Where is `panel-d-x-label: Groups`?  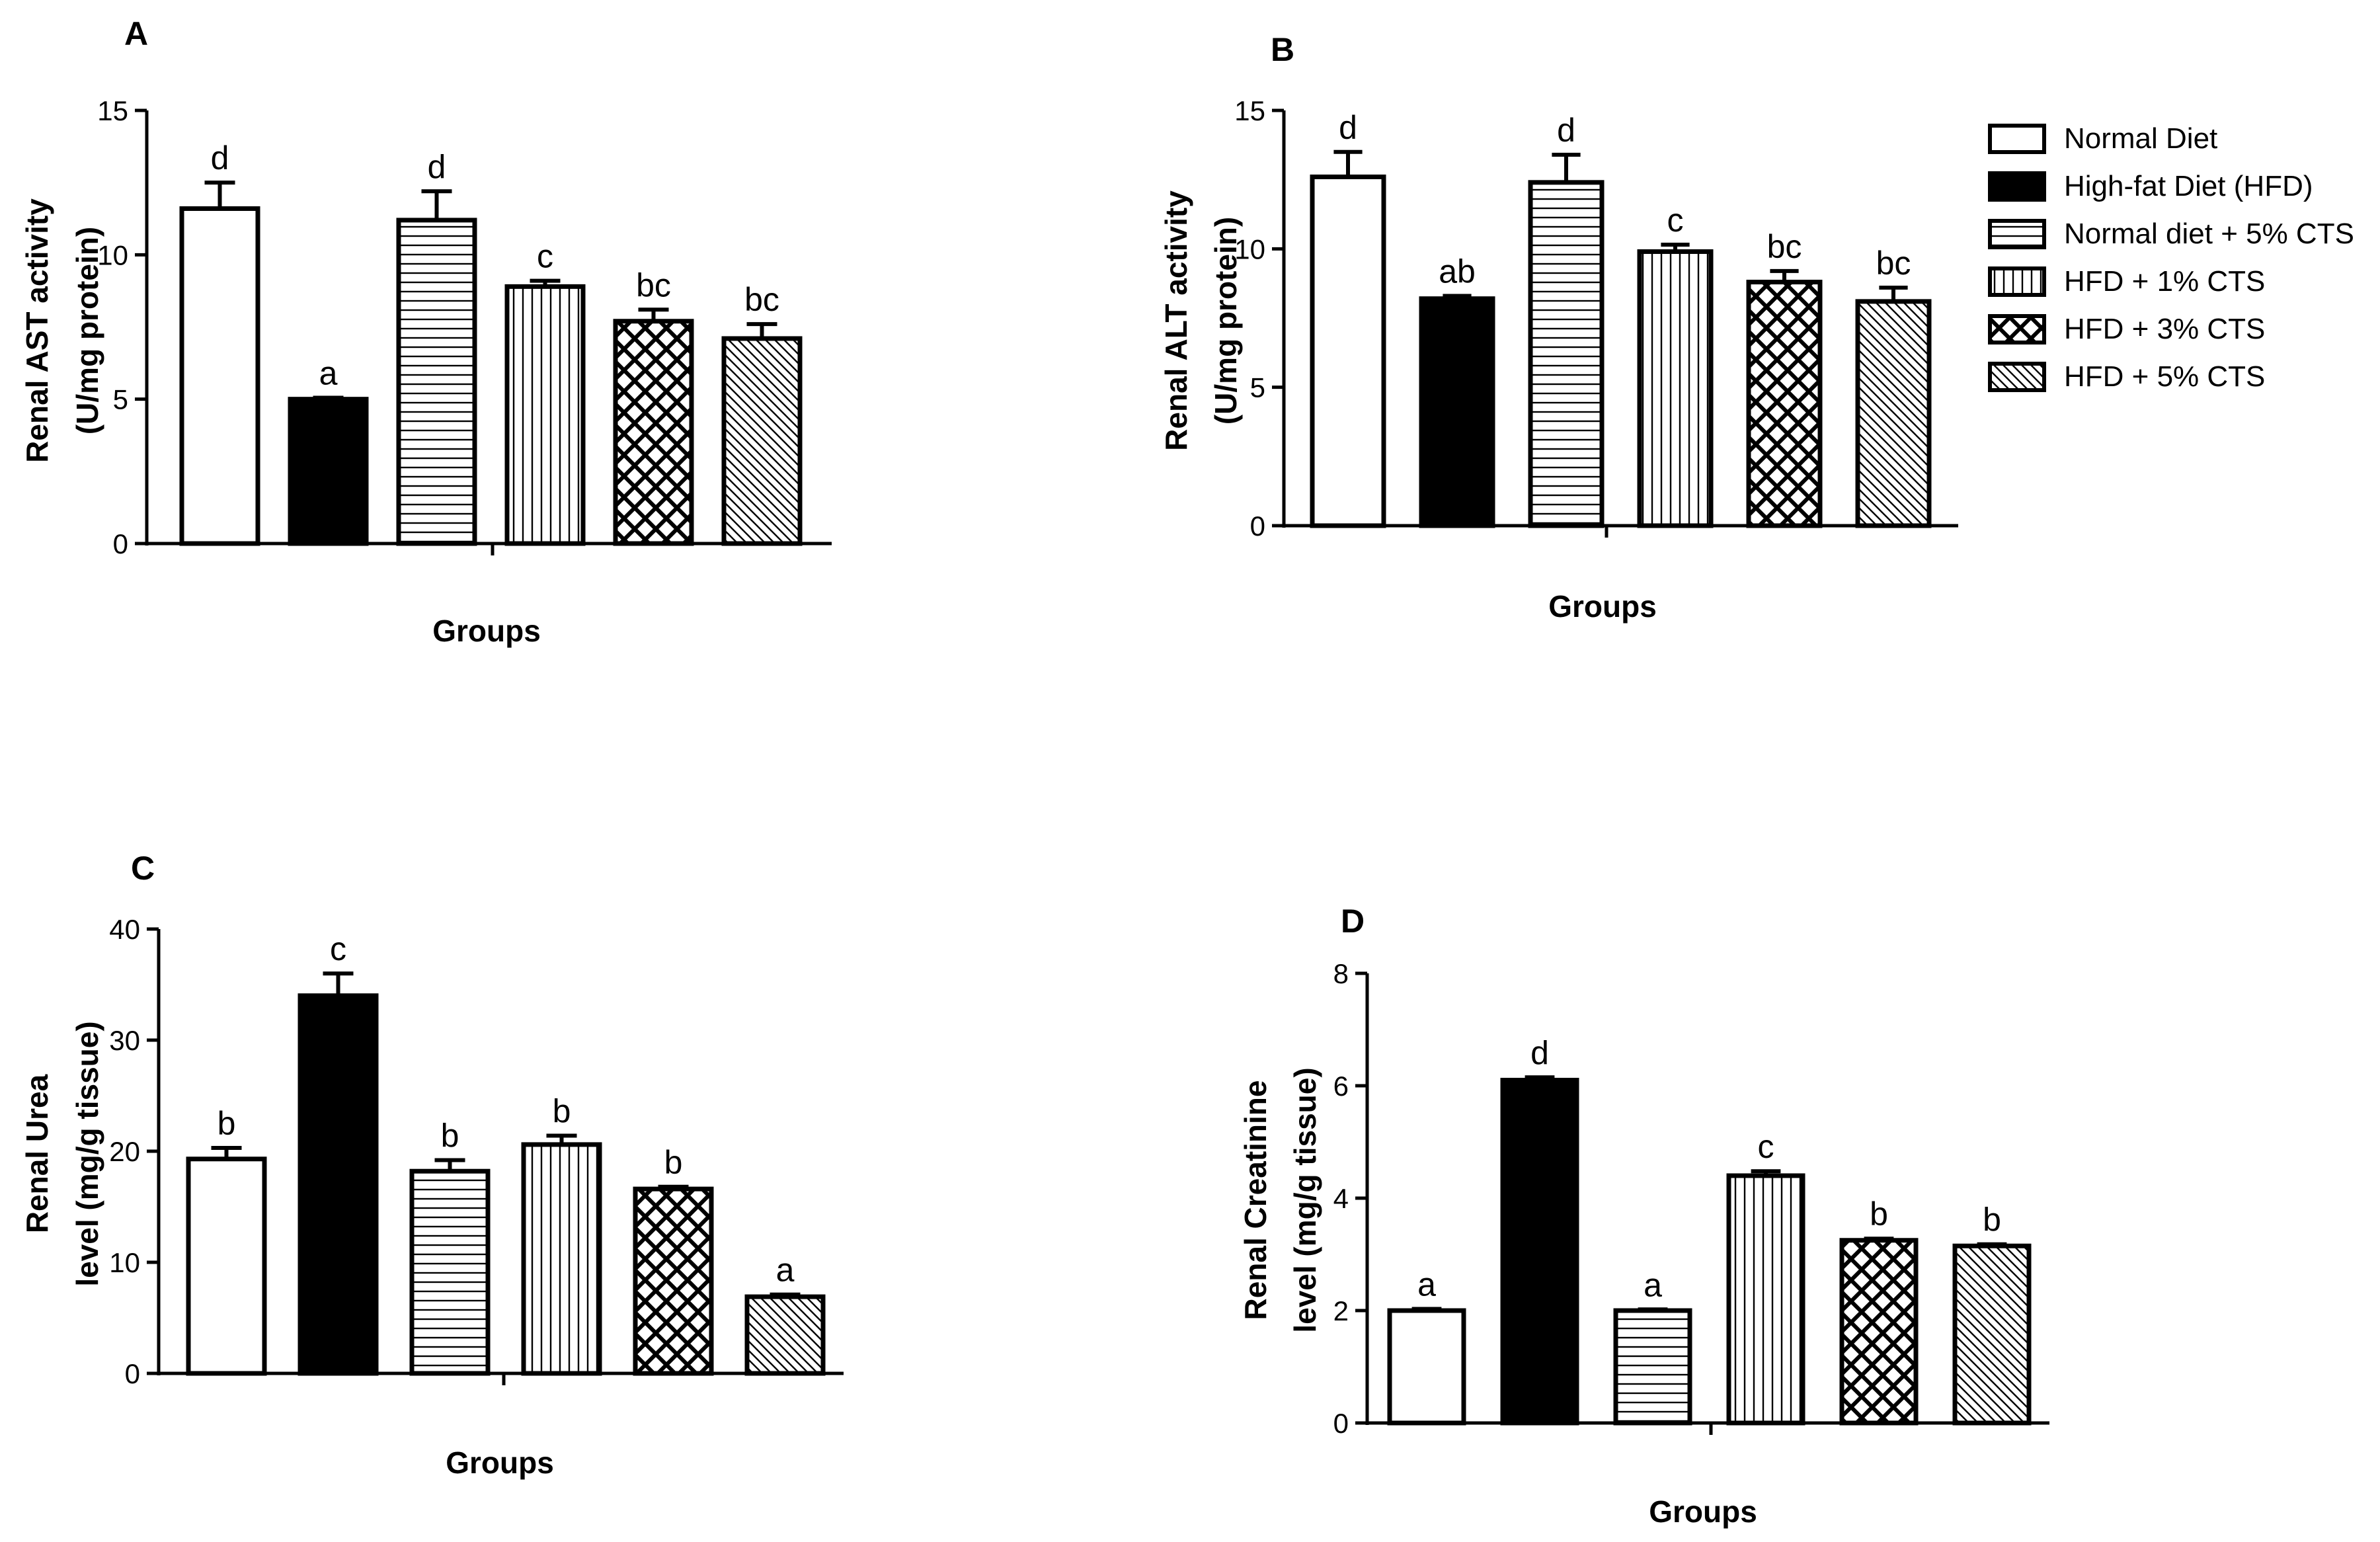 panel-d-x-label: Groups is located at coordinates (1703, 1511).